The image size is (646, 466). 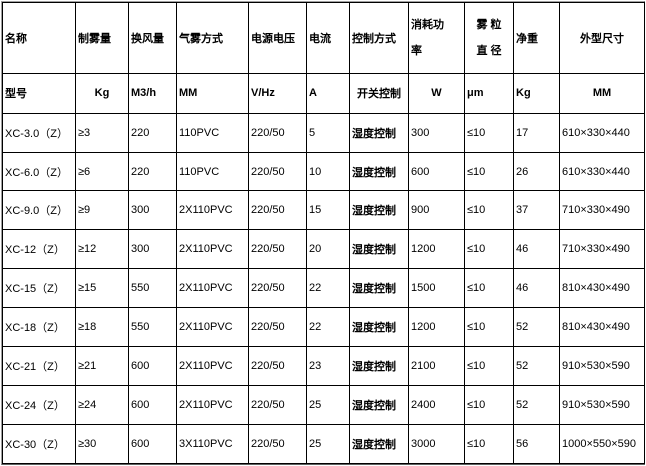 I want to click on table-cell: 23, so click(x=328, y=366).